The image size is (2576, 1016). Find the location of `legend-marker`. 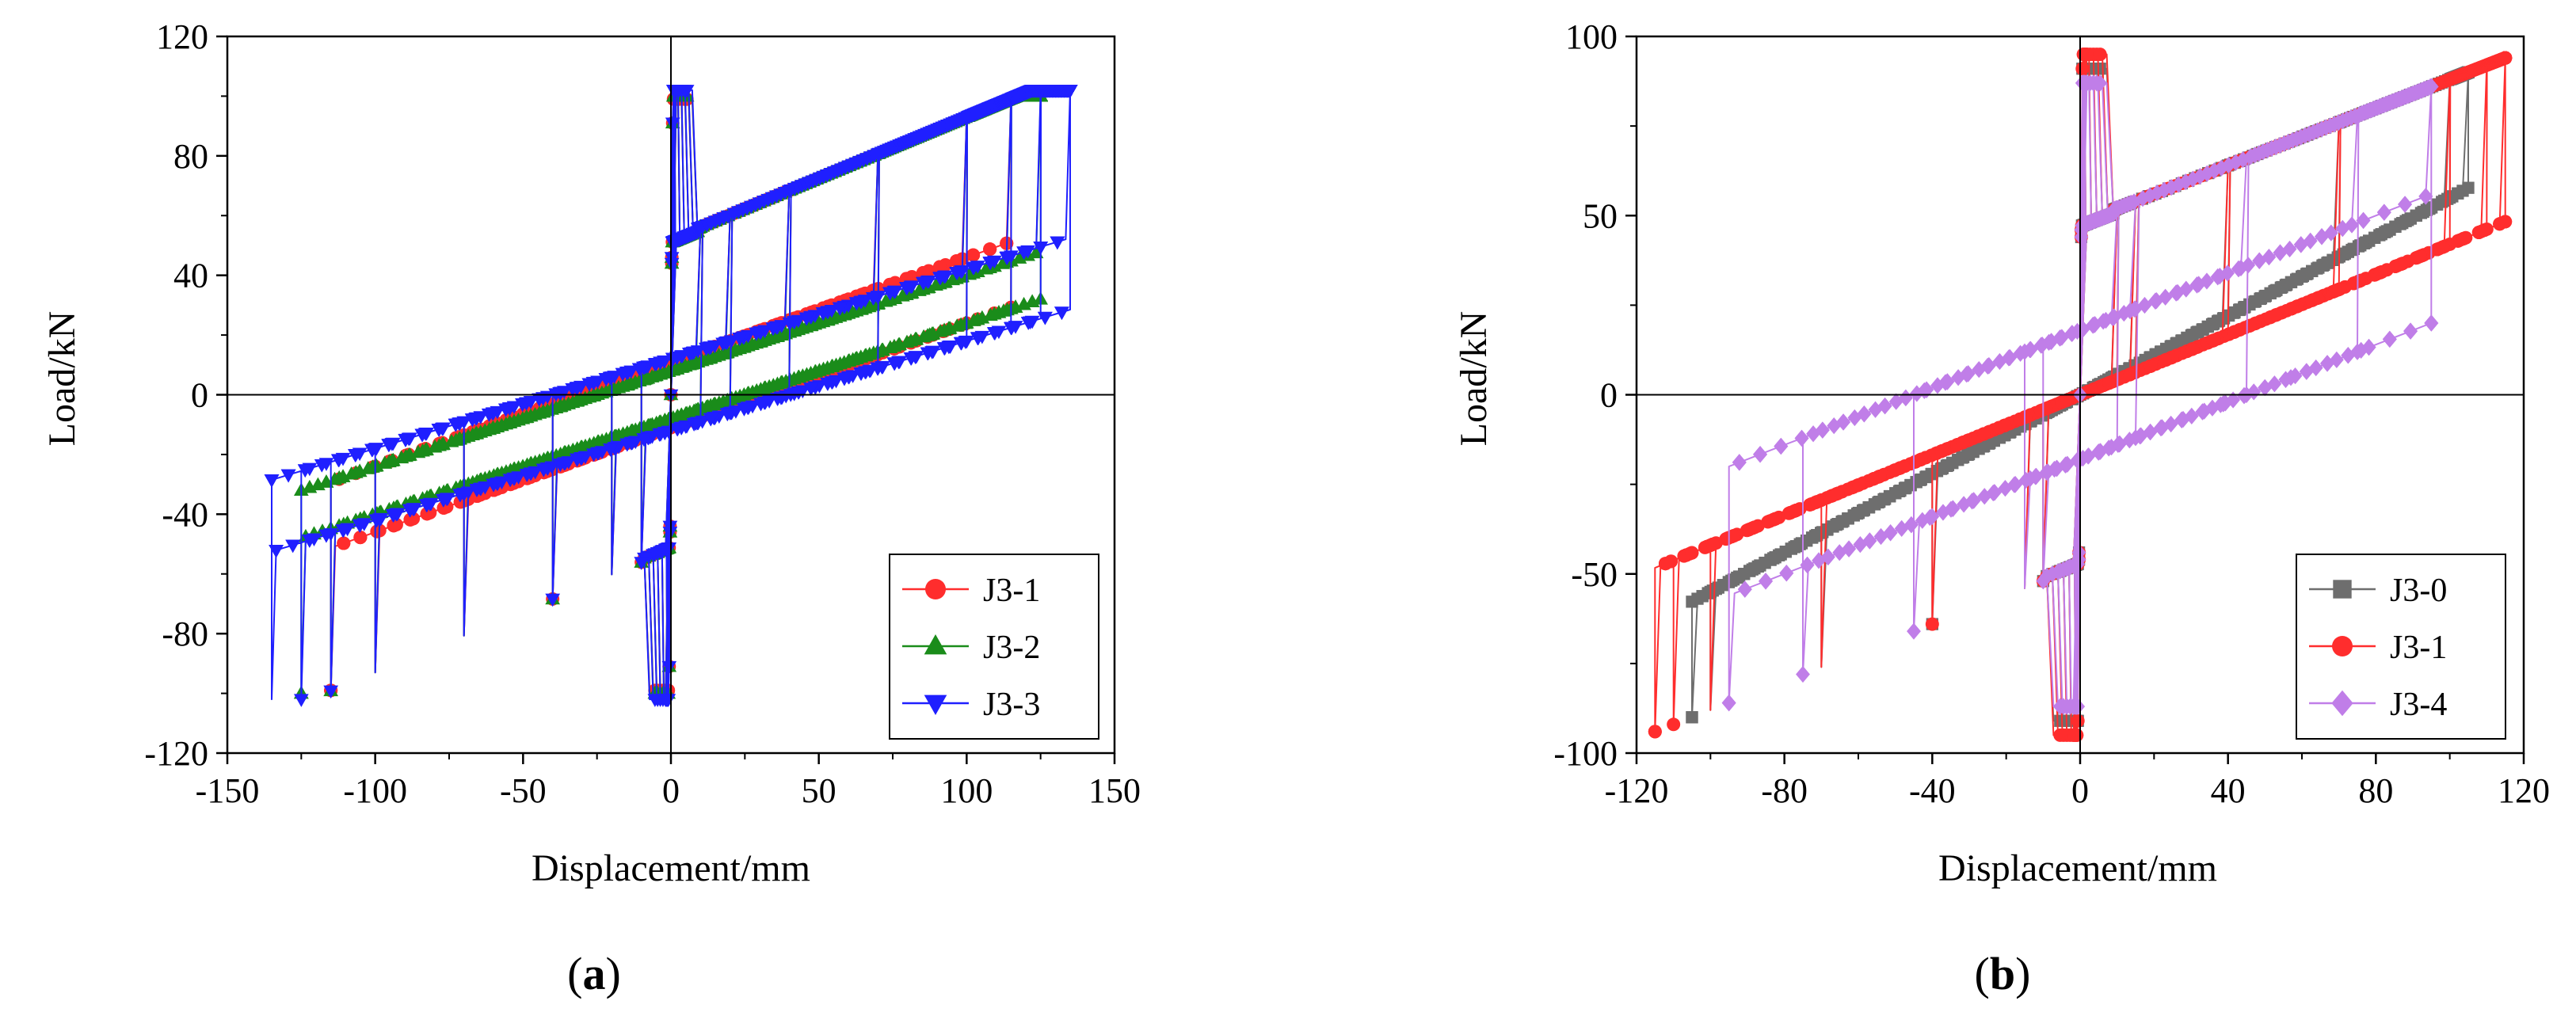

legend-marker is located at coordinates (2342, 703).